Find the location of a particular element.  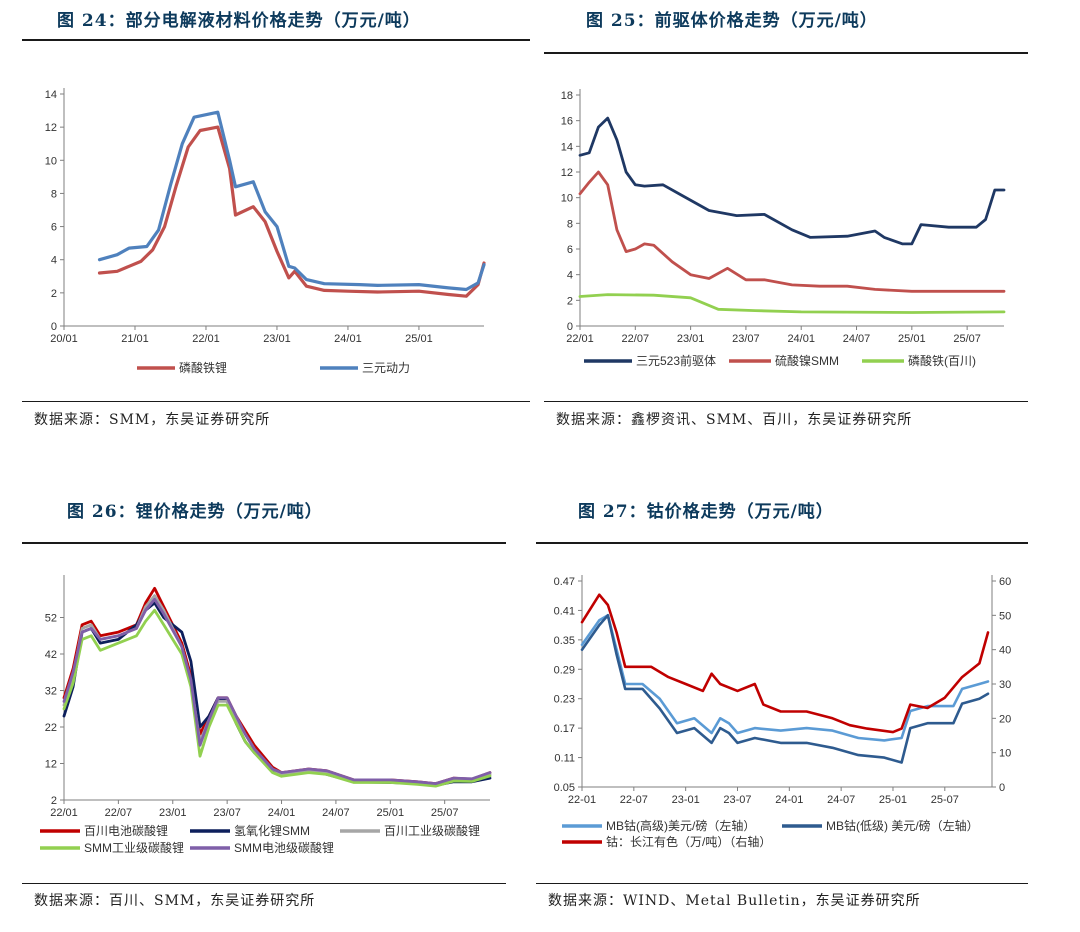

y-right-tick-label: 10 is located at coordinates (1005, 754).